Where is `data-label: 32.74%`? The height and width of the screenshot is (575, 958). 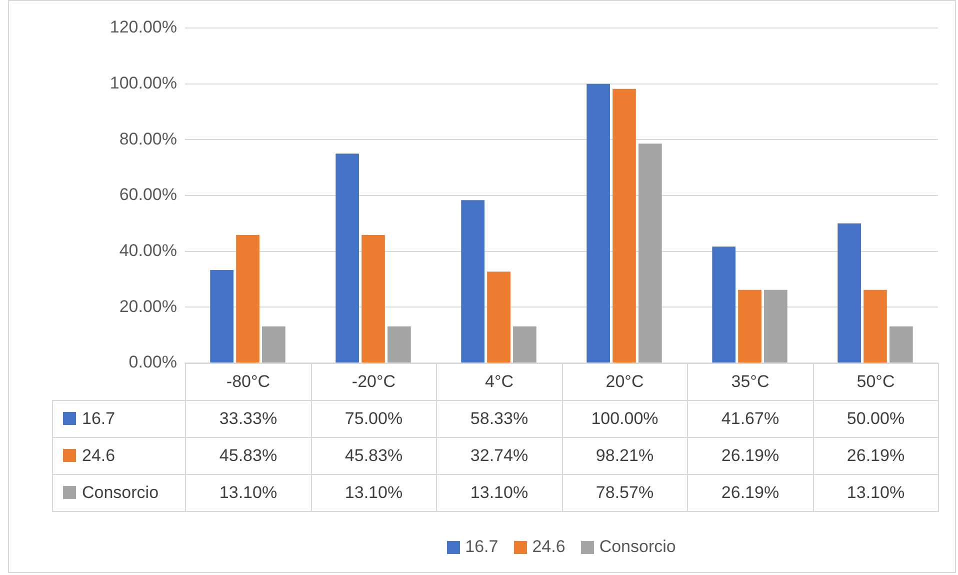 data-label: 32.74% is located at coordinates (499, 456).